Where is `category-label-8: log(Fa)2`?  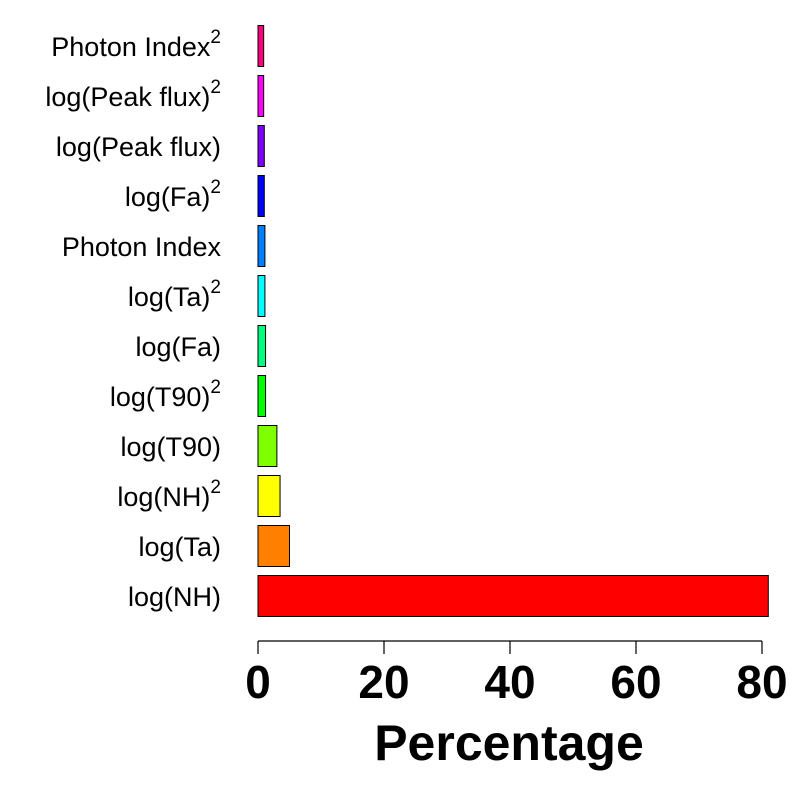 category-label-8: log(Fa)2 is located at coordinates (173, 194).